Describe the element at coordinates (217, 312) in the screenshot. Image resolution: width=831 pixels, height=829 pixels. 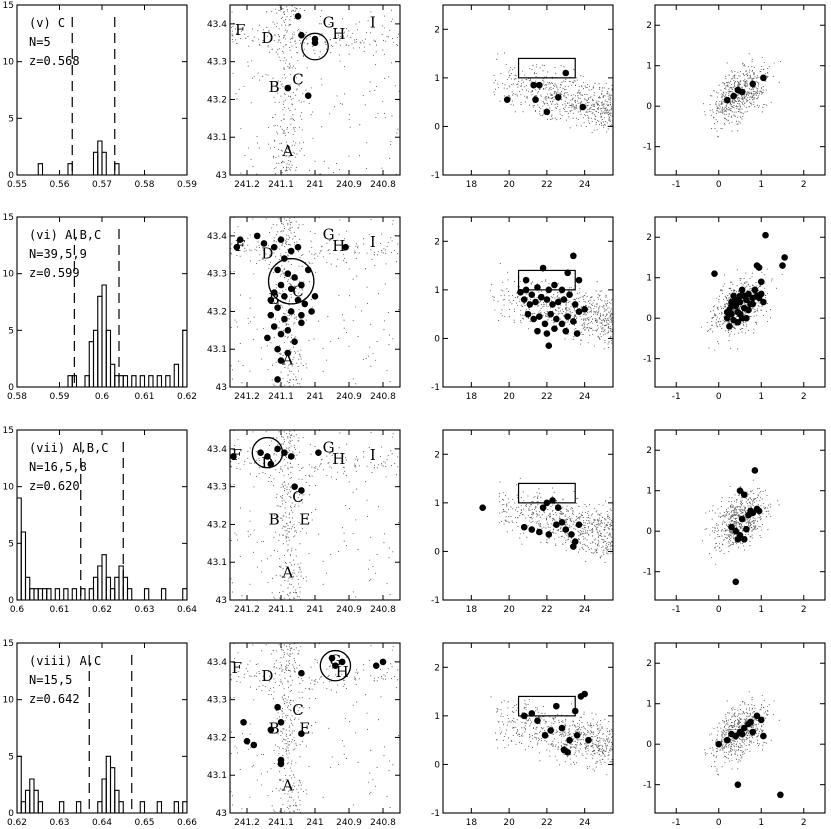
I see `sky-ytick-label: 43.2` at that location.